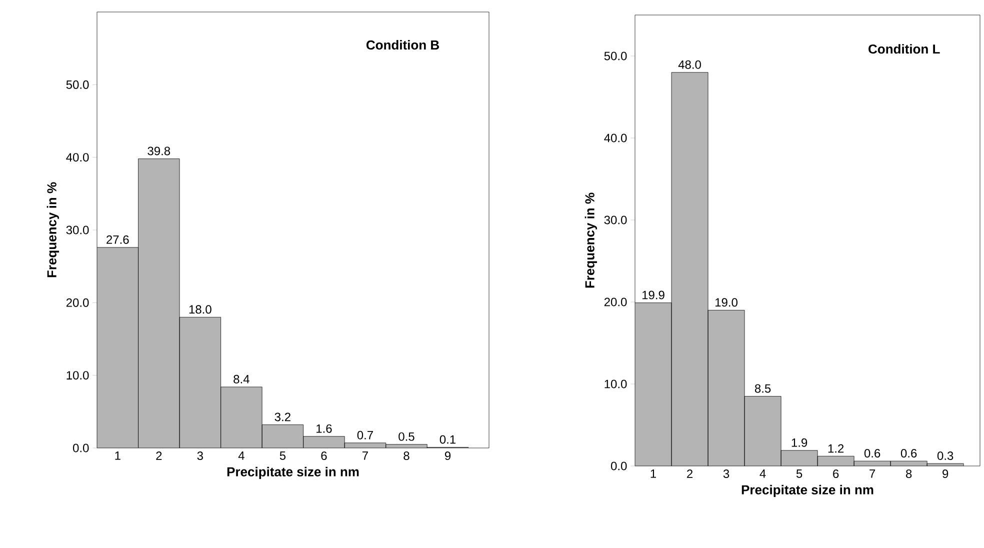 This screenshot has width=984, height=548. What do you see at coordinates (945, 456) in the screenshot?
I see `data-label: 0.3` at bounding box center [945, 456].